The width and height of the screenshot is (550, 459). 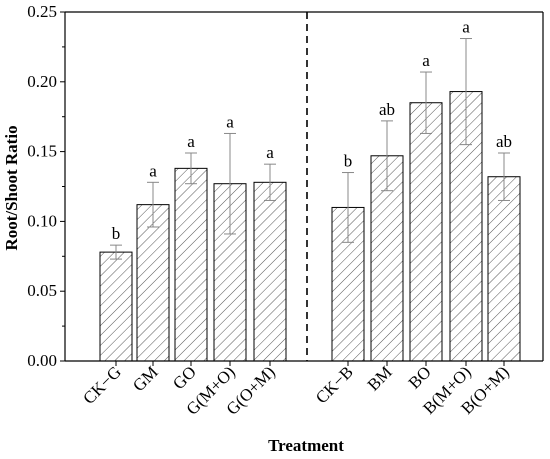 What do you see at coordinates (42, 151) in the screenshot?
I see `y-tick-label-4: 0.15` at bounding box center [42, 151].